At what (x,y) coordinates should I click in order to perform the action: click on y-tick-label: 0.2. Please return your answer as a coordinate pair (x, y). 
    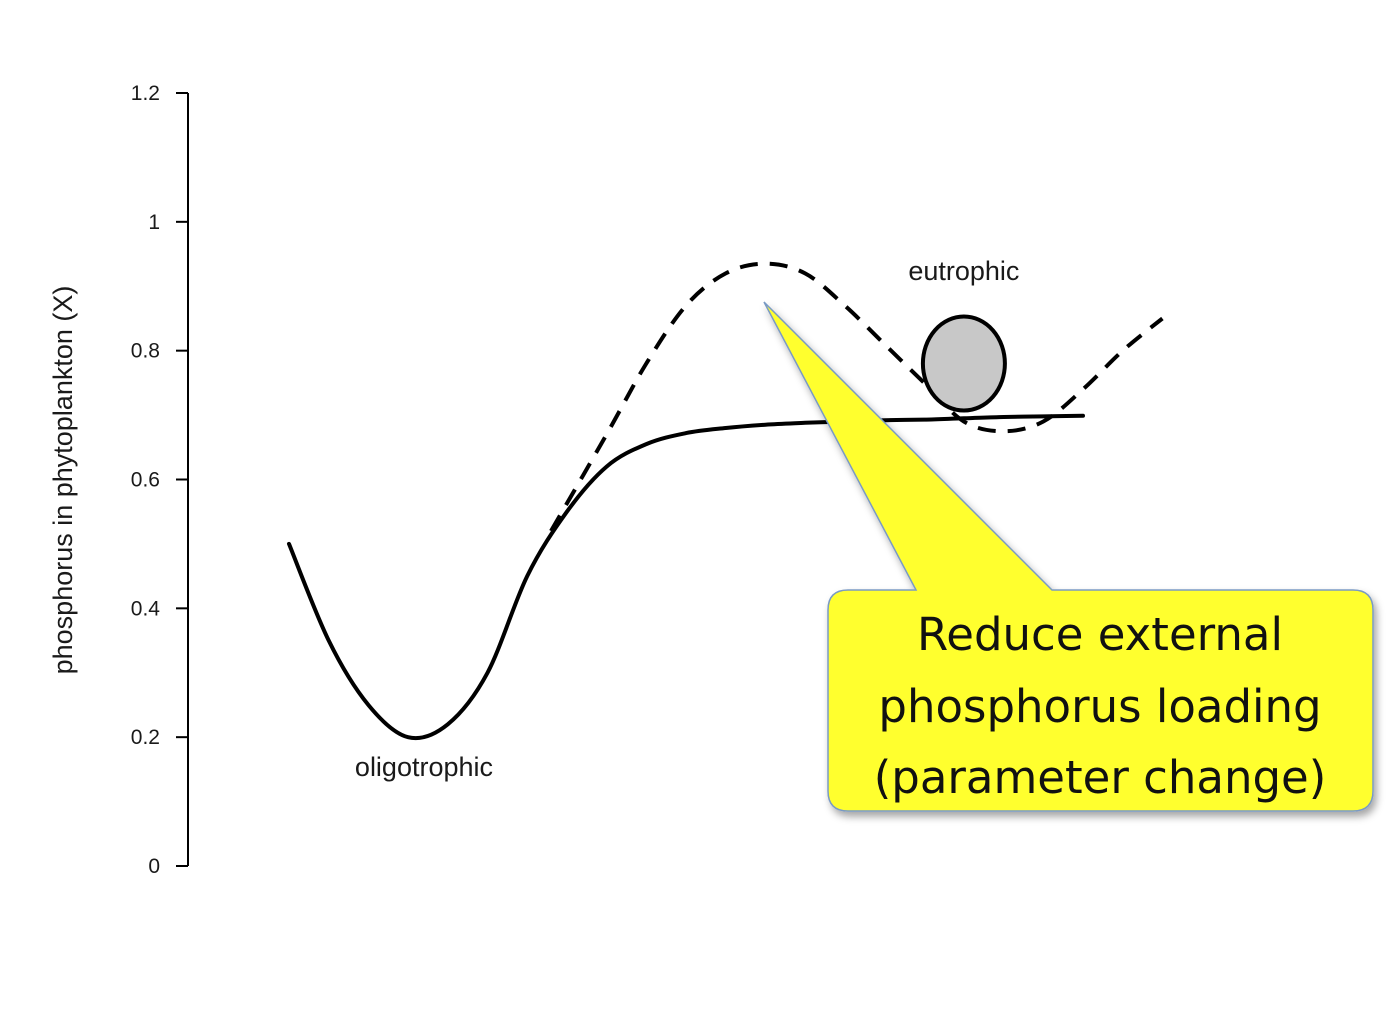
    Looking at the image, I should click on (145, 737).